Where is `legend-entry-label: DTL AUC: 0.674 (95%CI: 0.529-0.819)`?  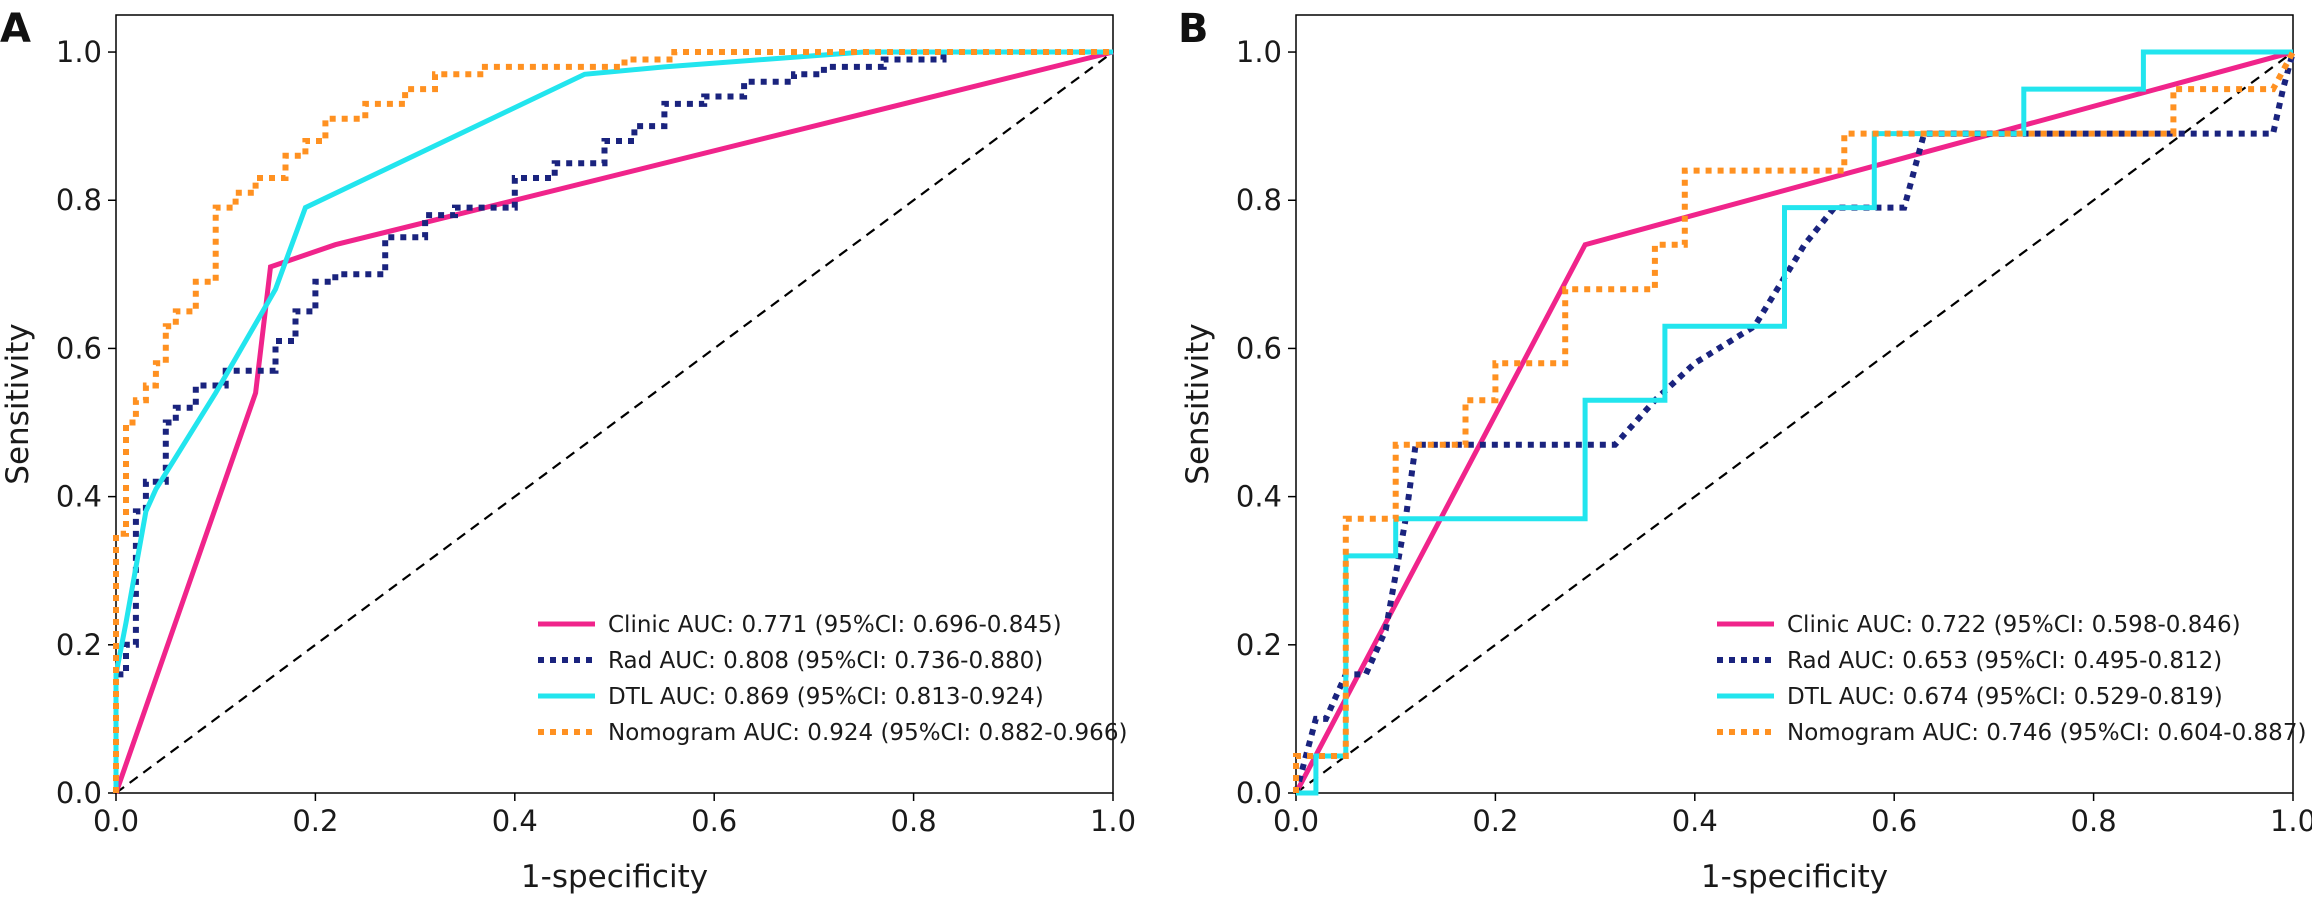 legend-entry-label: DTL AUC: 0.674 (95%CI: 0.529-0.819) is located at coordinates (2005, 697).